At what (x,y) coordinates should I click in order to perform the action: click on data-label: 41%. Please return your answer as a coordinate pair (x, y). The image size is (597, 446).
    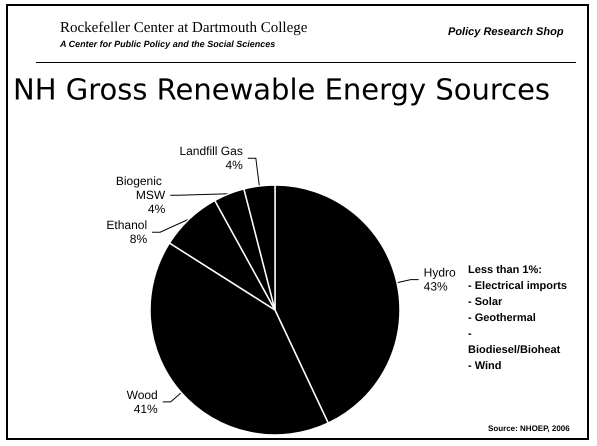
    Looking at the image, I should click on (146, 409).